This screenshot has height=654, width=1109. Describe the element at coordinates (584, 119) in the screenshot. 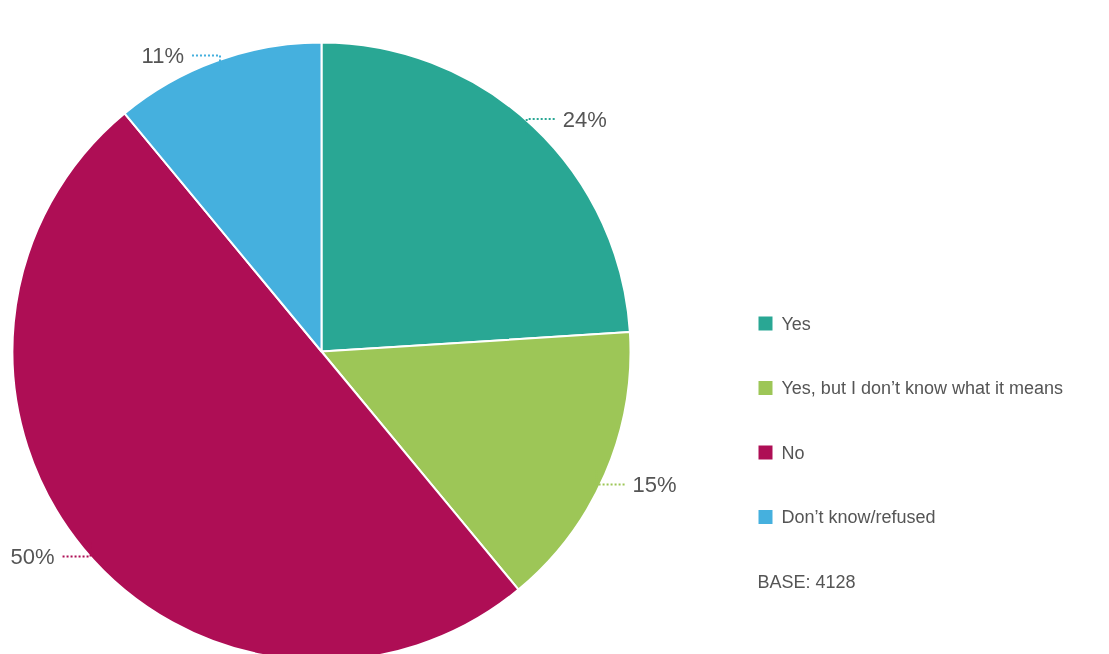

I see `data-label: 24%` at that location.